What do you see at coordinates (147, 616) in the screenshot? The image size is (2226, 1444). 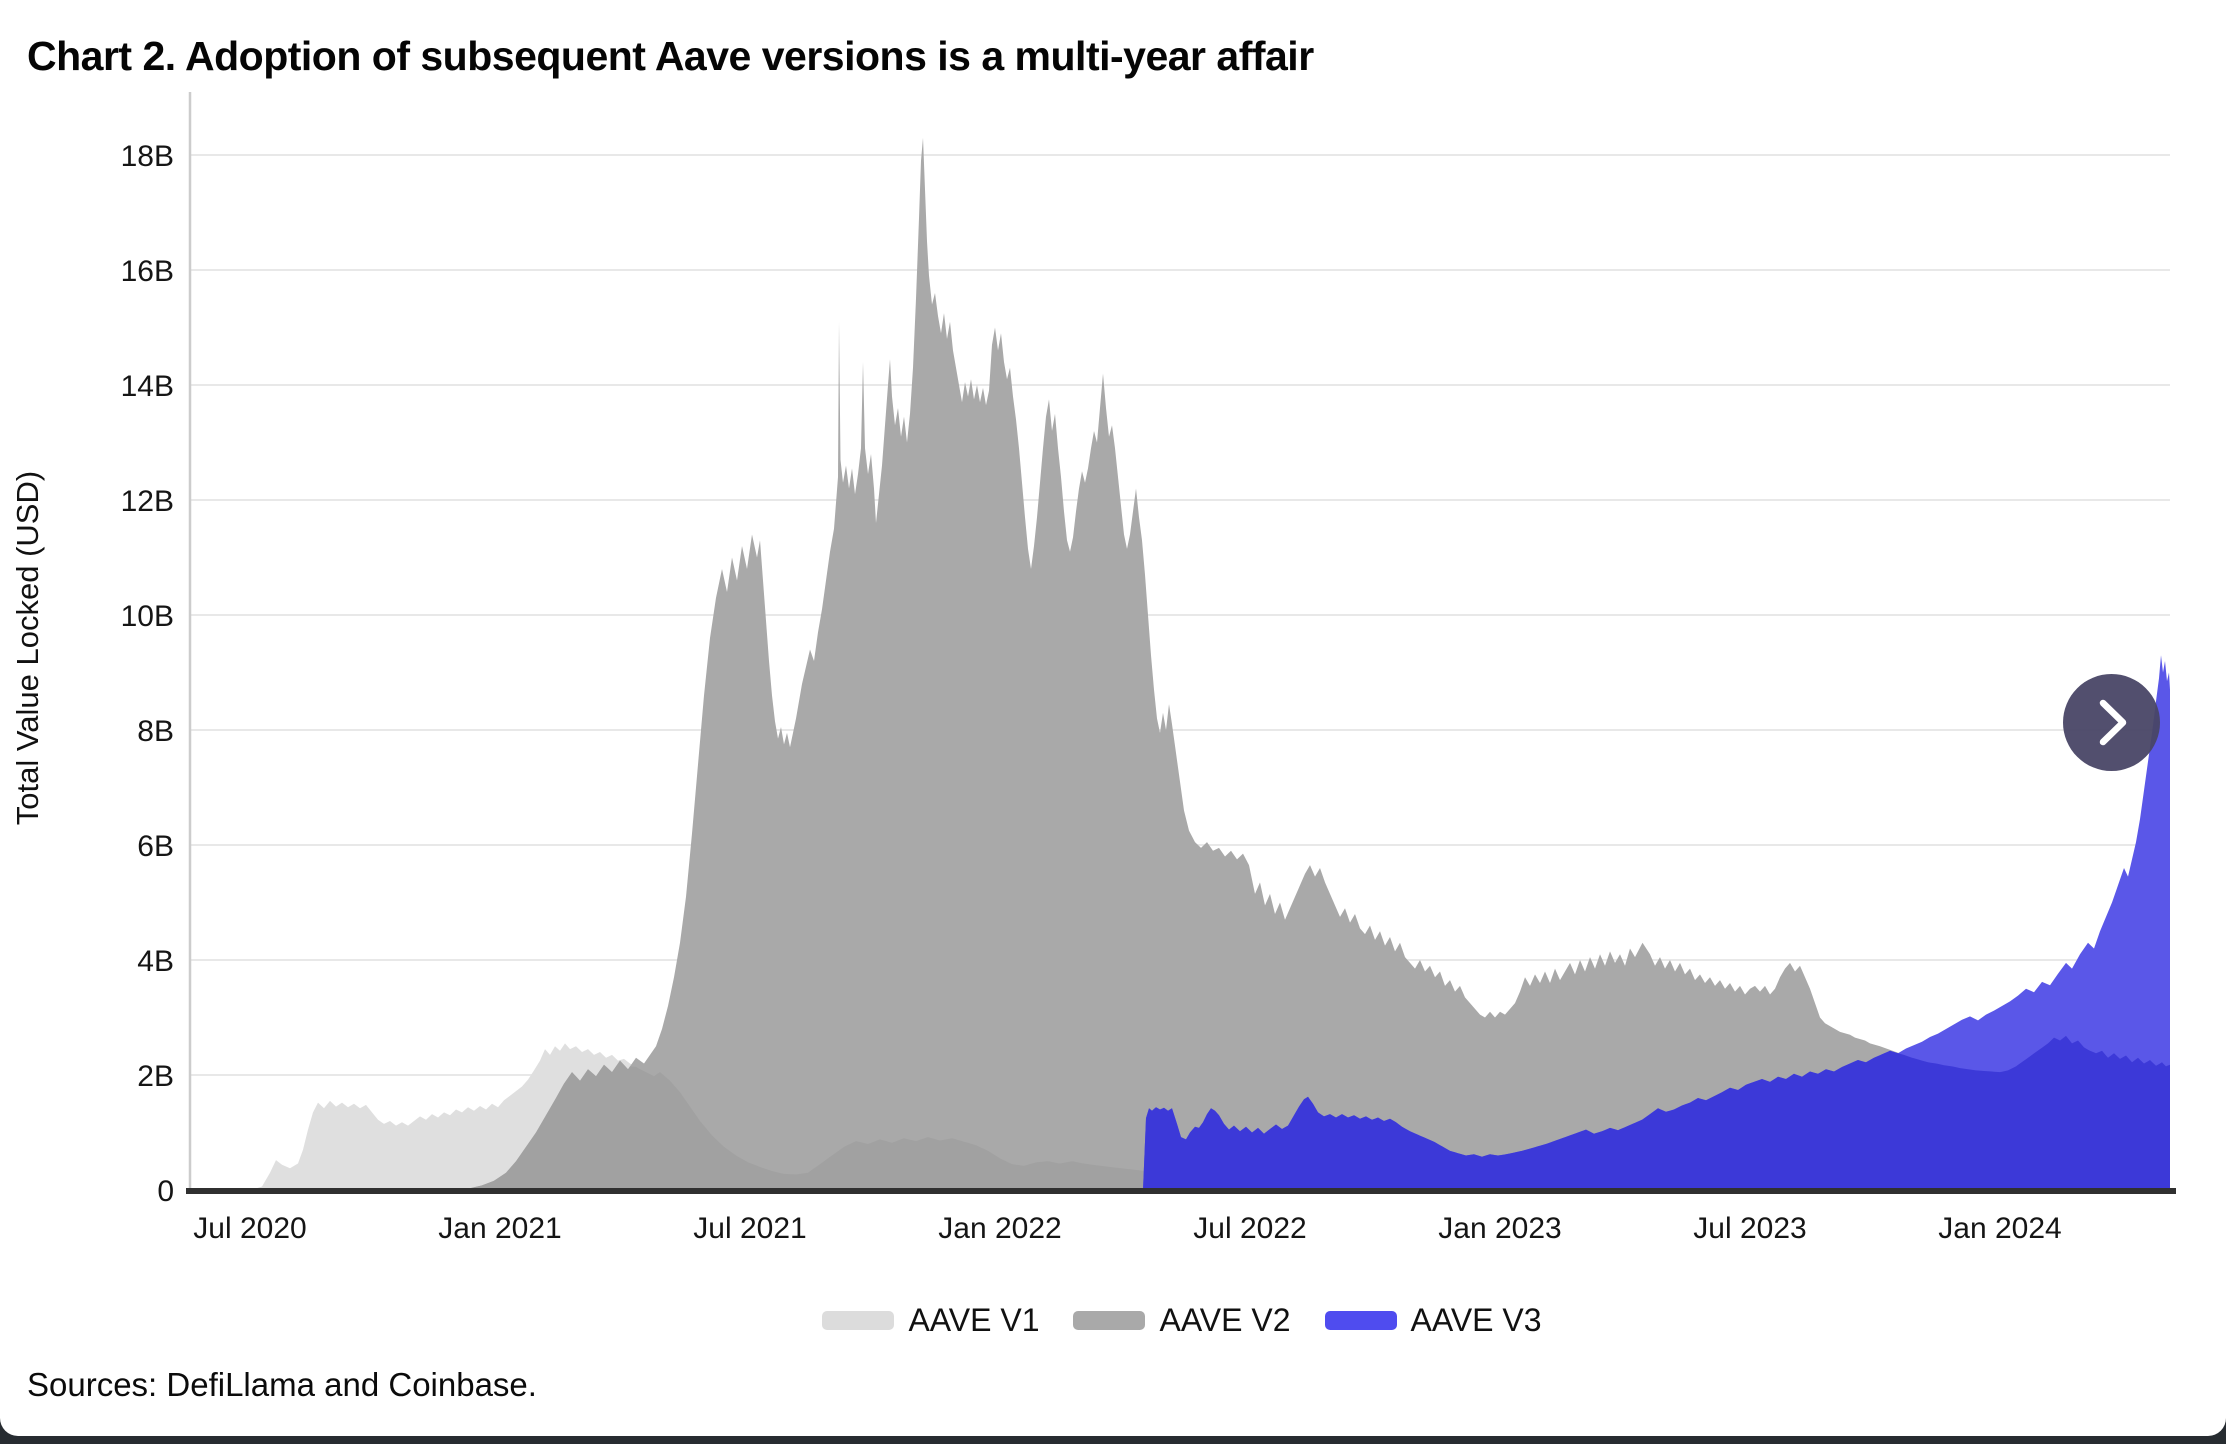 I see `y-tick-label: 10B` at bounding box center [147, 616].